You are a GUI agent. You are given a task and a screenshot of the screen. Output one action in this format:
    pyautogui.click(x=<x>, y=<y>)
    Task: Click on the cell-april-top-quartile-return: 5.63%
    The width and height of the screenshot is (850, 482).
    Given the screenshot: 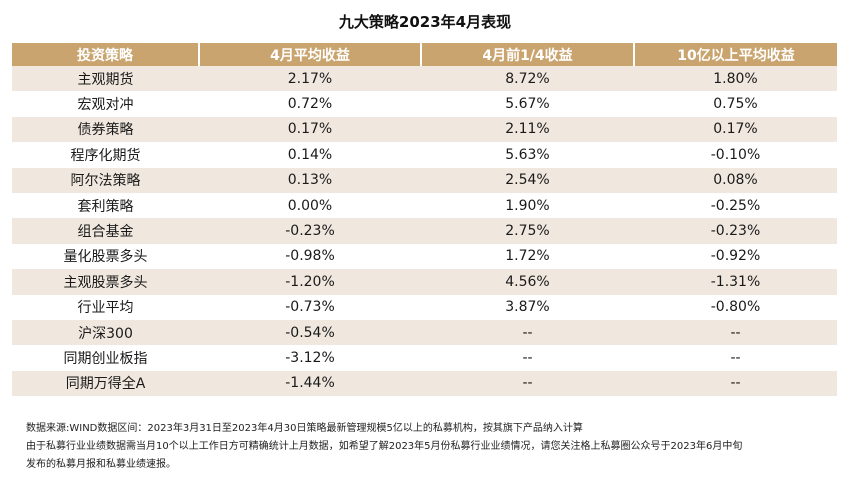 What is the action you would take?
    pyautogui.click(x=527, y=155)
    